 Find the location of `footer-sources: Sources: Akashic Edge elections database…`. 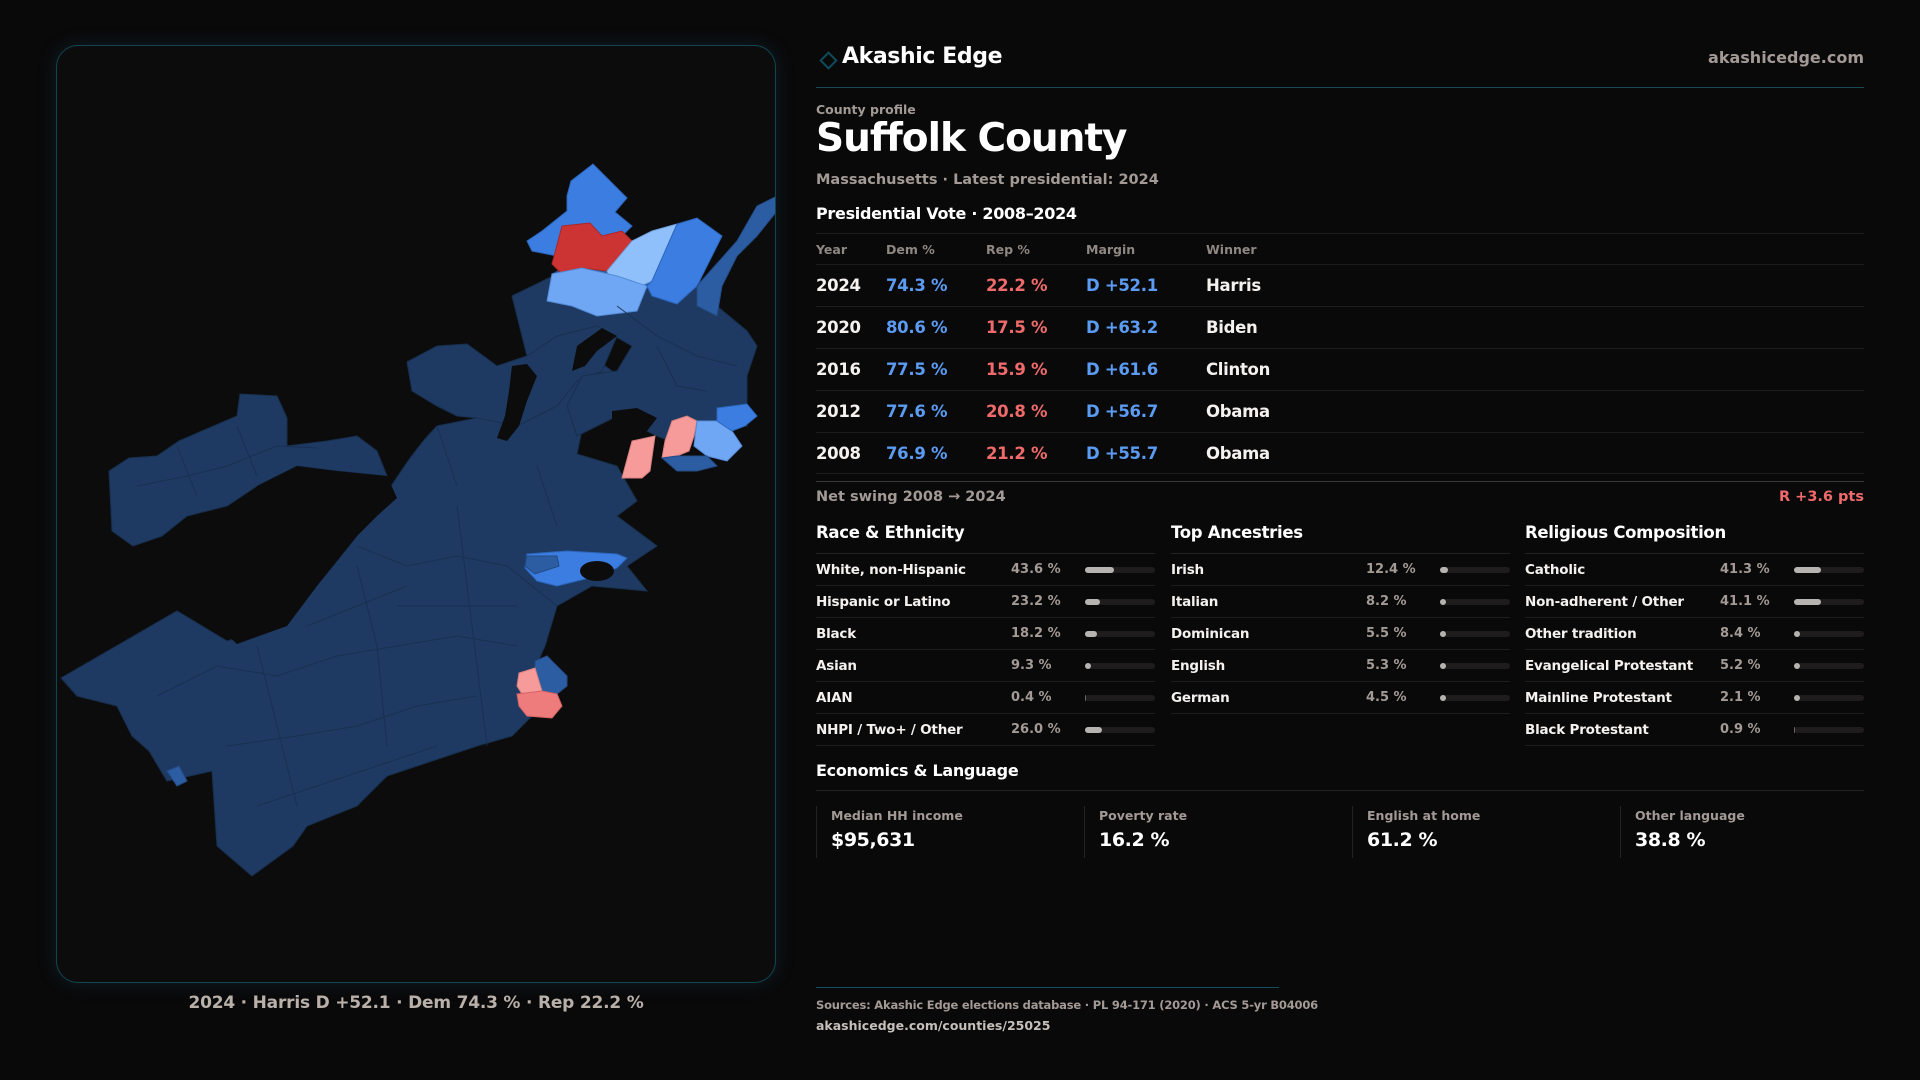

footer-sources: Sources: Akashic Edge elections database… is located at coordinates (1067, 1005).